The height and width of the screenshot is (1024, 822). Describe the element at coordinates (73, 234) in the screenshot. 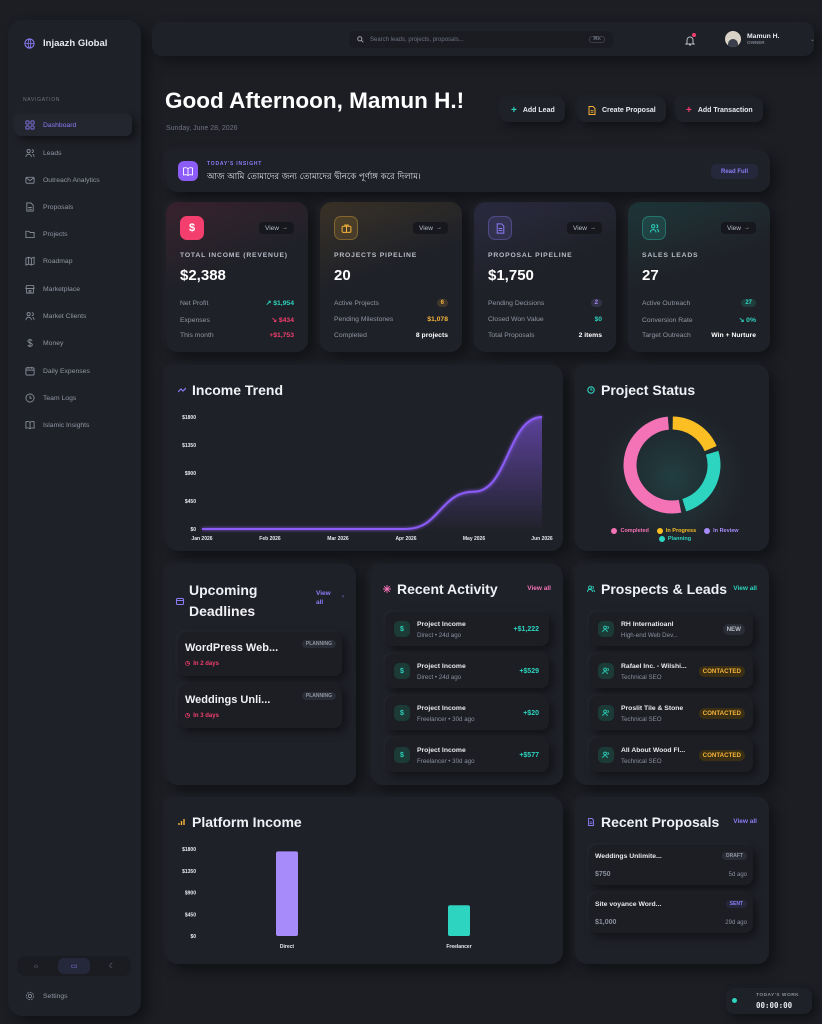

I see `sidebar-item-projects: Projects` at that location.